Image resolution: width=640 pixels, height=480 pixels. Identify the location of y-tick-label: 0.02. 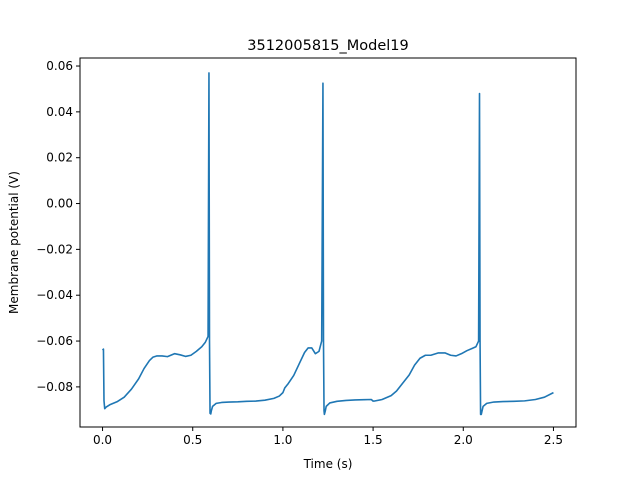
(59, 158).